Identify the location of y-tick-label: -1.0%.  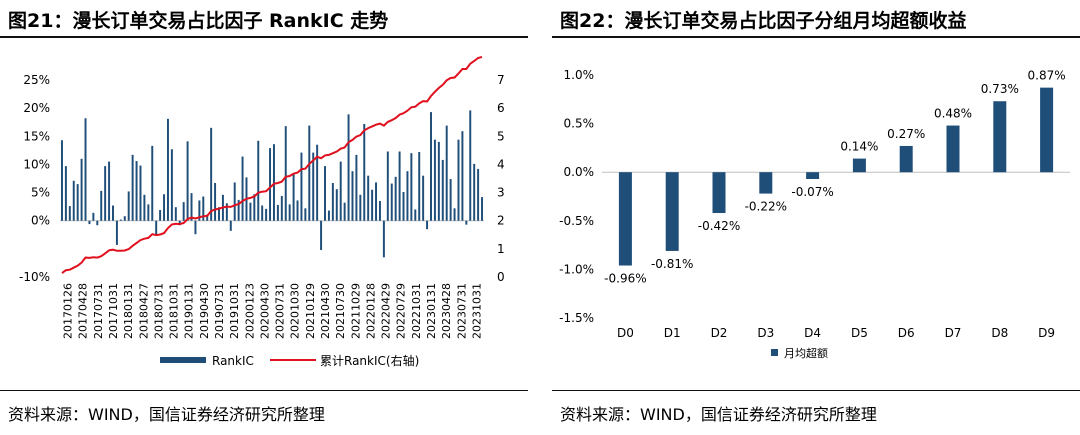
(576, 269).